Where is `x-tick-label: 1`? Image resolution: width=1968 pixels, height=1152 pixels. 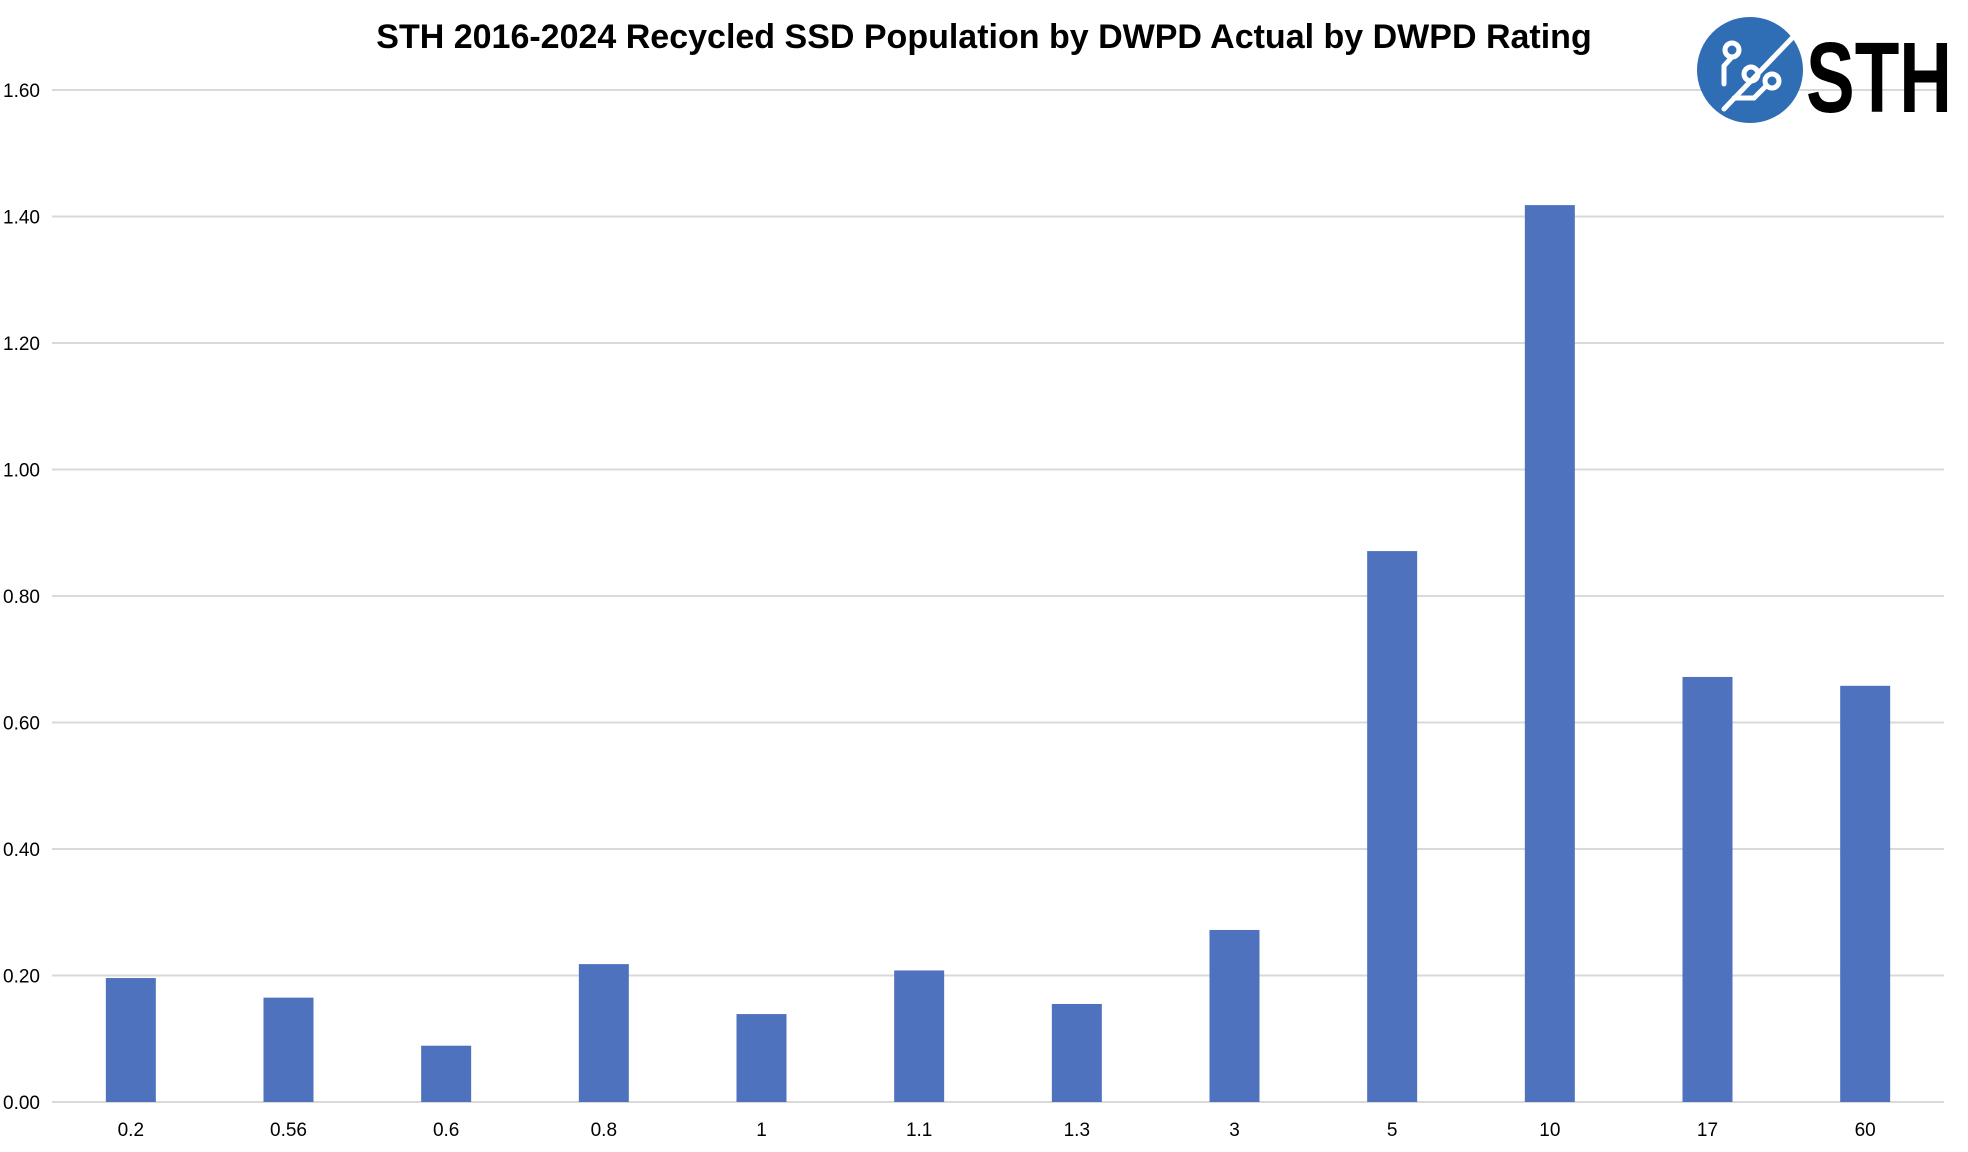
x-tick-label: 1 is located at coordinates (761, 1130).